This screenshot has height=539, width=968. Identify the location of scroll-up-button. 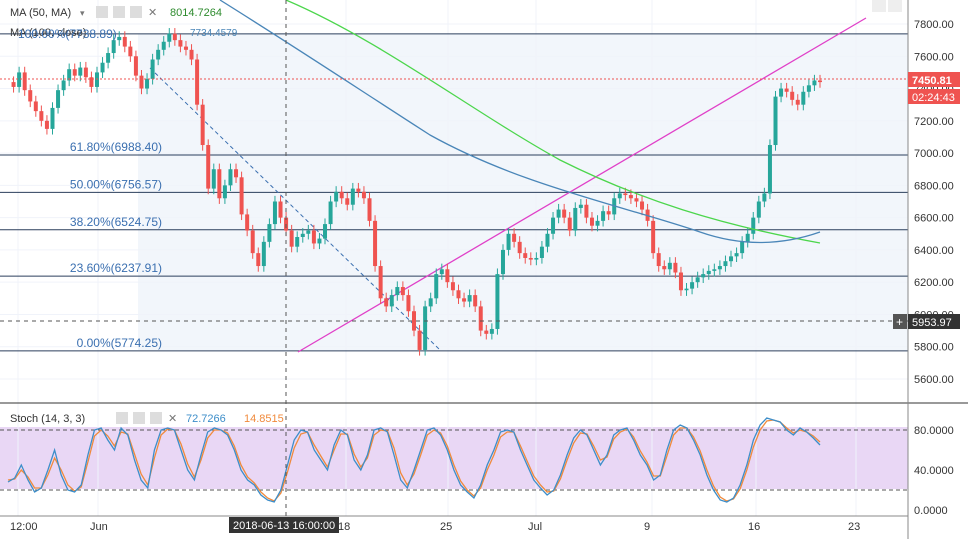
(879, 6).